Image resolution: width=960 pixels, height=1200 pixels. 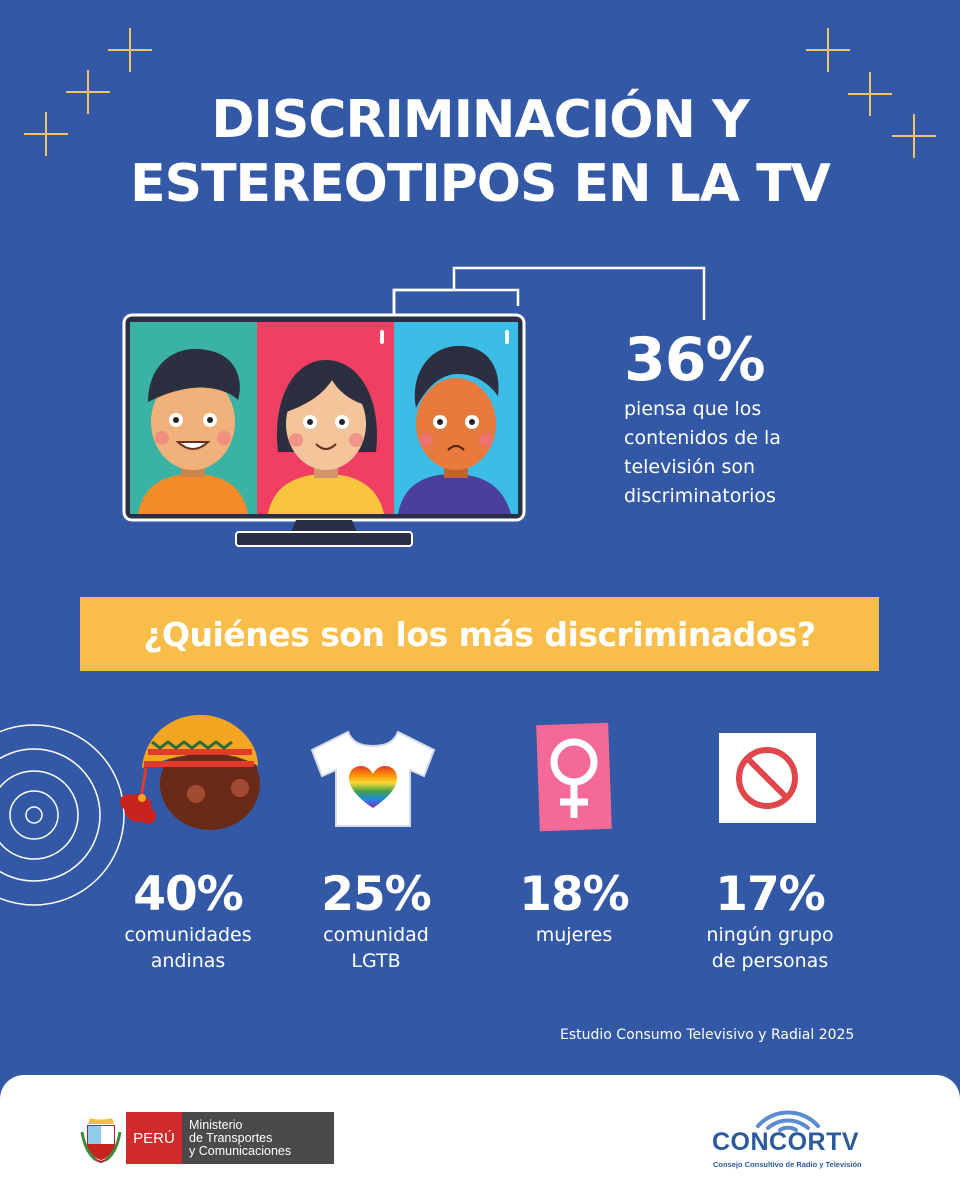 I want to click on group-label-line-2: andinas, so click(x=188, y=961).